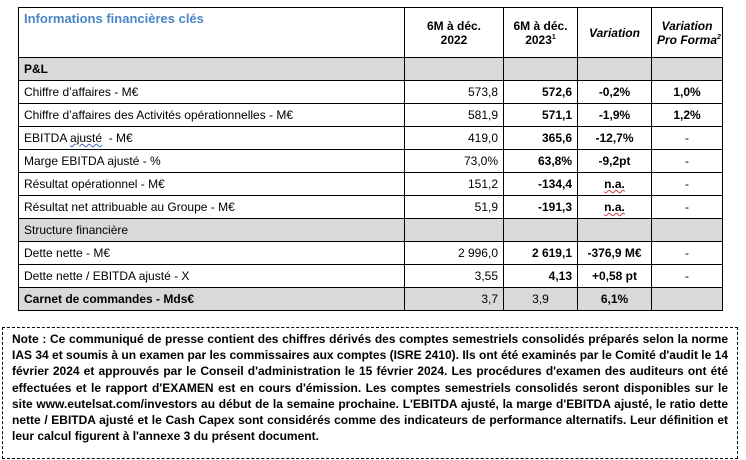  I want to click on header-6m-2023-line1: 6M à déc., so click(540, 25).